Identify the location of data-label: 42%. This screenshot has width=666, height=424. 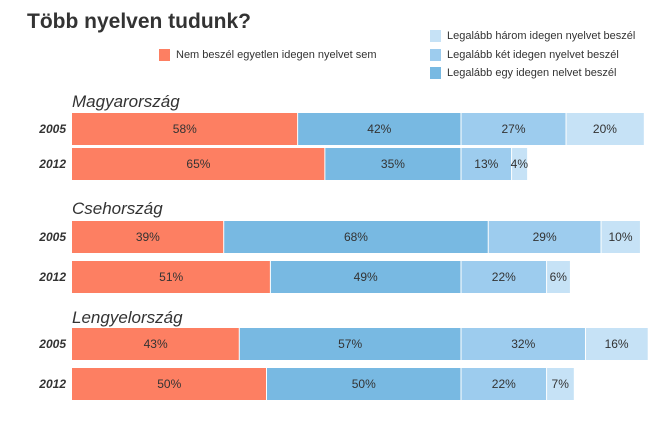
(379, 129).